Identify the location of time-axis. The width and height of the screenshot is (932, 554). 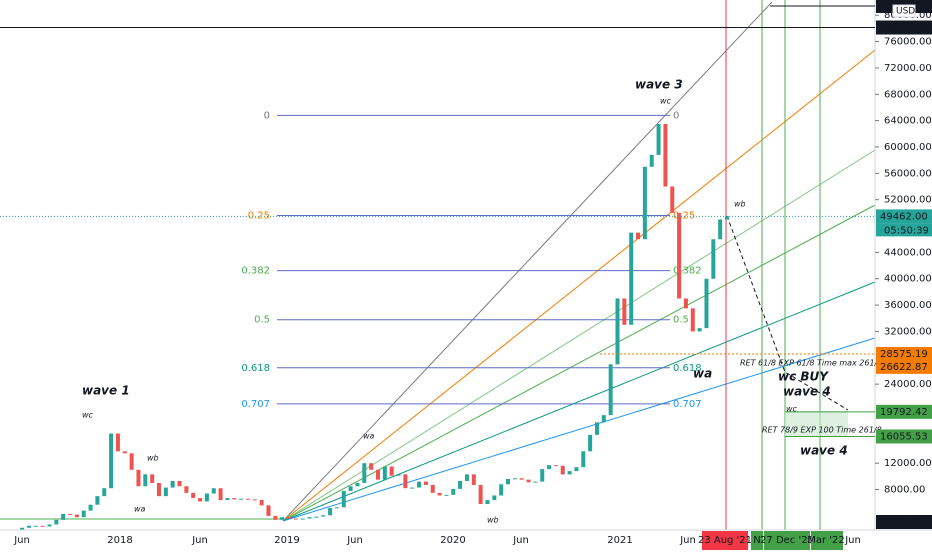
(466, 540).